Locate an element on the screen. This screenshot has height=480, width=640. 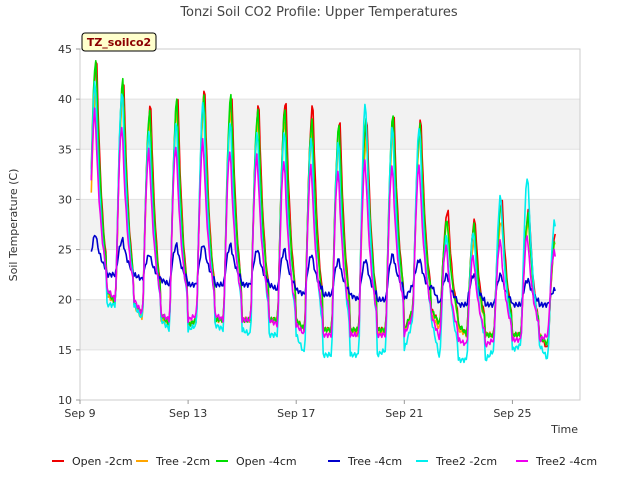
legend-label: Tree -2cm is located at coordinates (182, 461).